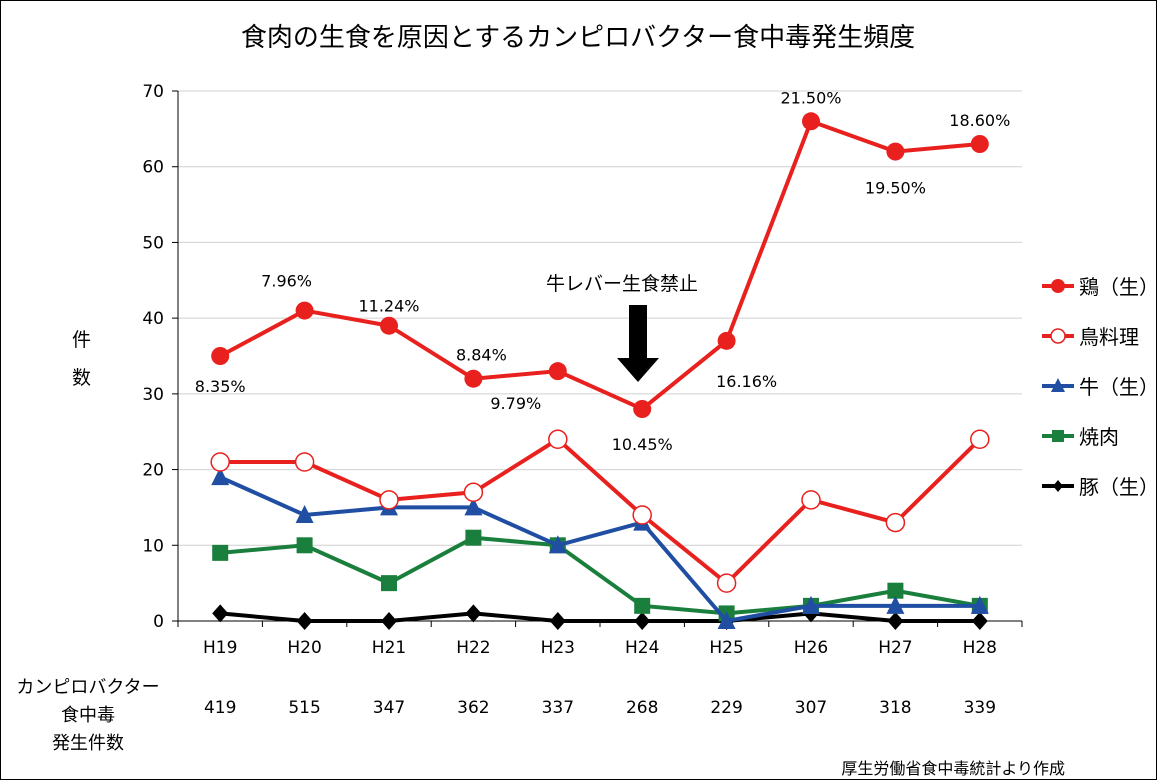 This screenshot has height=780, width=1157. Describe the element at coordinates (811, 708) in the screenshot. I see `table-value: 307` at that location.